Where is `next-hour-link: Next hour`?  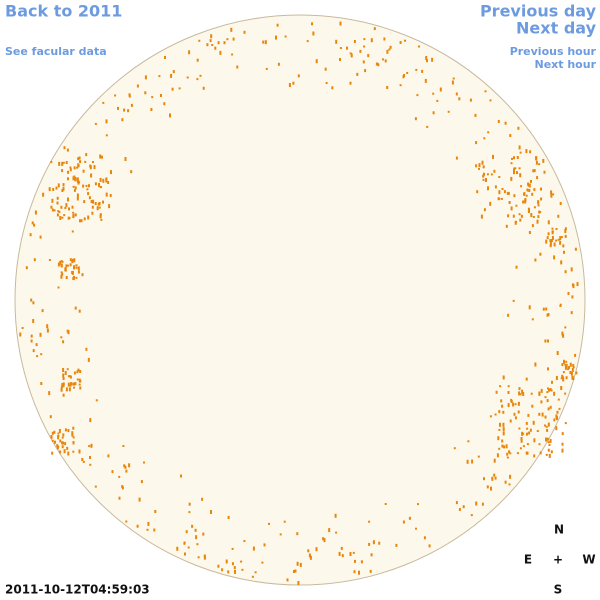 next-hour-link: Next hour is located at coordinates (566, 64).